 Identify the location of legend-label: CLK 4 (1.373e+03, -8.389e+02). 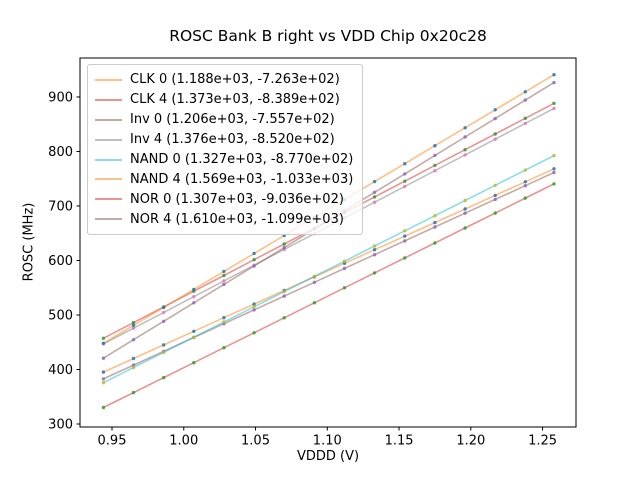
(235, 100).